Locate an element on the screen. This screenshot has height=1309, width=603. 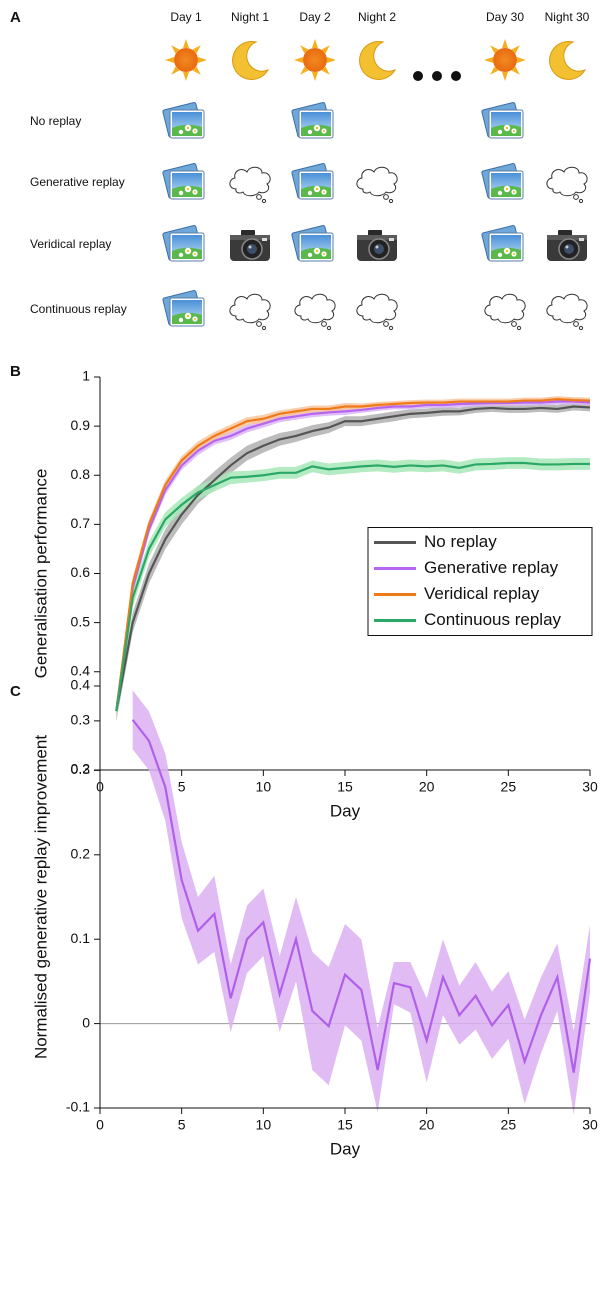
row-label: No replay is located at coordinates (55, 121).